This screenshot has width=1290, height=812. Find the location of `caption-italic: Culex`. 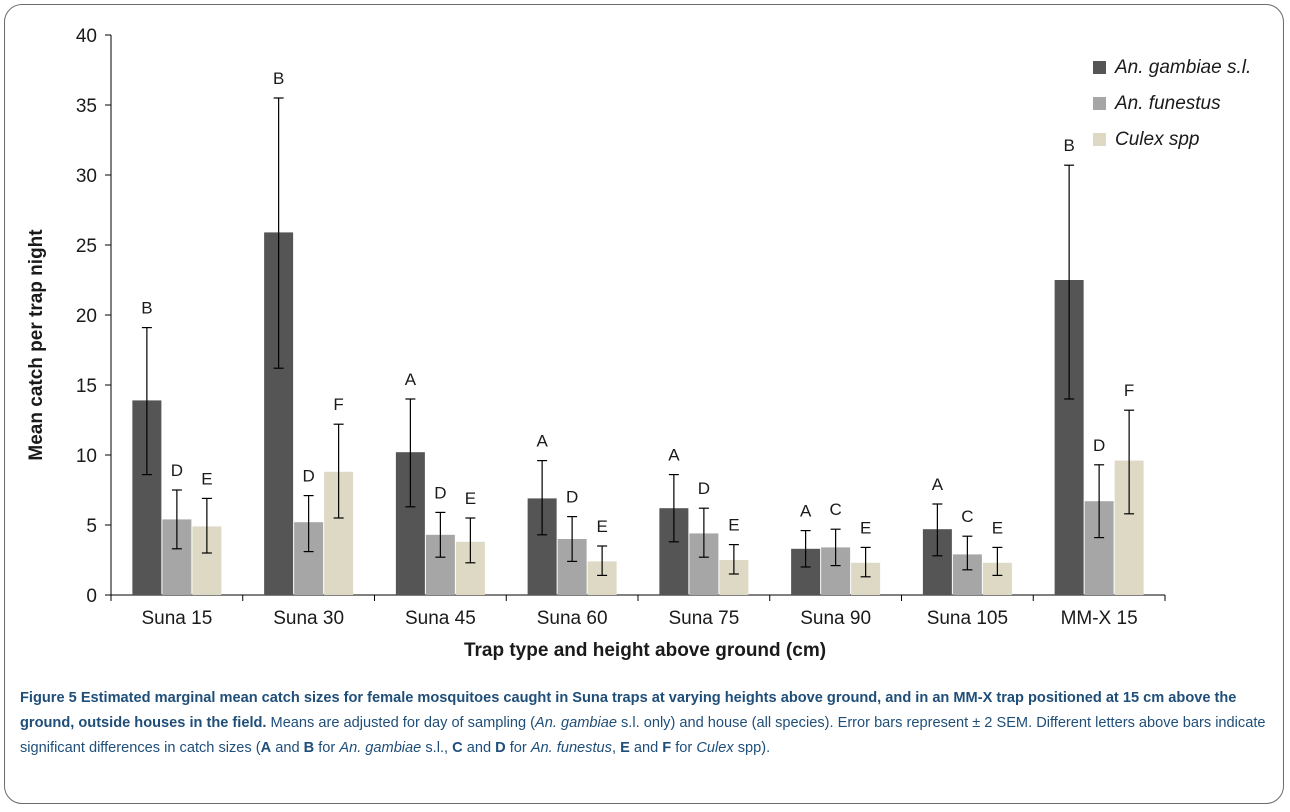

caption-italic: Culex is located at coordinates (715, 748).